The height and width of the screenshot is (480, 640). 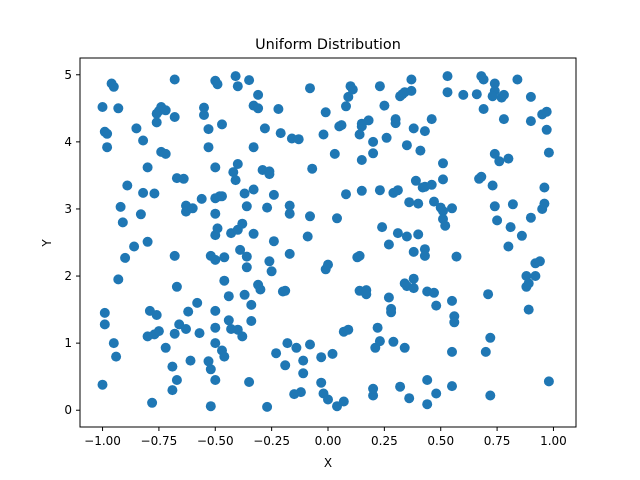 I want to click on y-tick-label: 1, so click(x=68, y=343).